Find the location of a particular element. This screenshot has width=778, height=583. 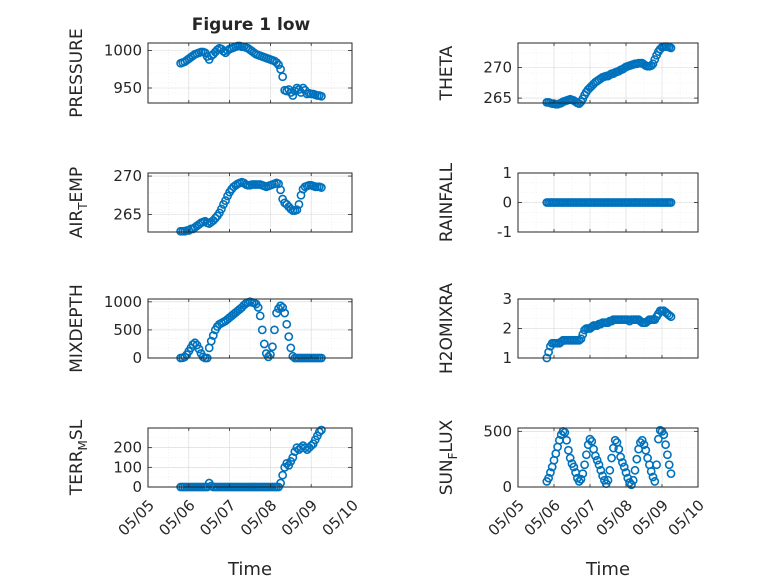

subplot-h2omixra: 1 2 3 H2OMIXRA is located at coordinates (568, 328).